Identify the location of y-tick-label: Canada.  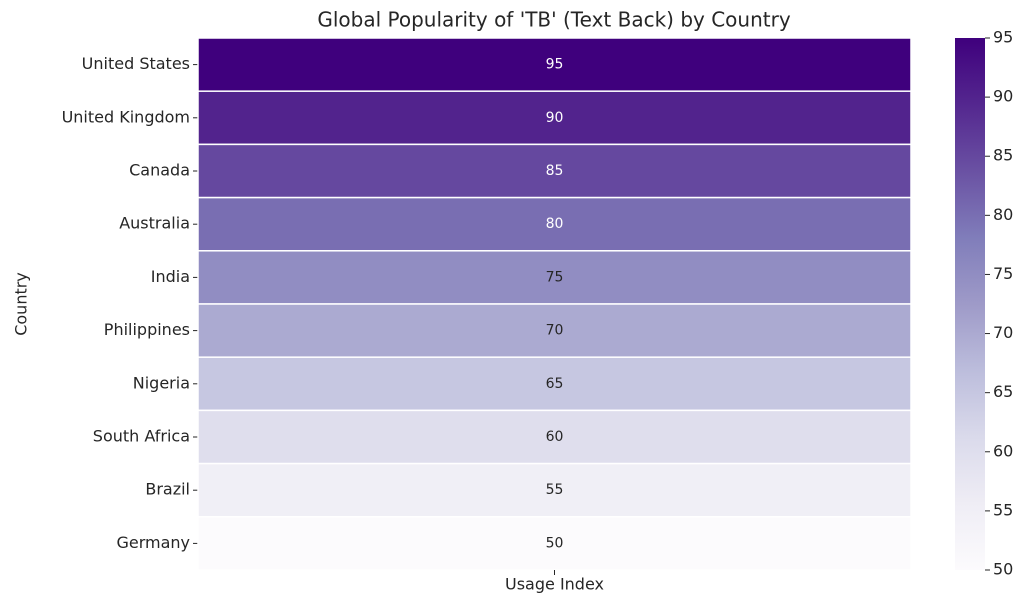
(159, 170).